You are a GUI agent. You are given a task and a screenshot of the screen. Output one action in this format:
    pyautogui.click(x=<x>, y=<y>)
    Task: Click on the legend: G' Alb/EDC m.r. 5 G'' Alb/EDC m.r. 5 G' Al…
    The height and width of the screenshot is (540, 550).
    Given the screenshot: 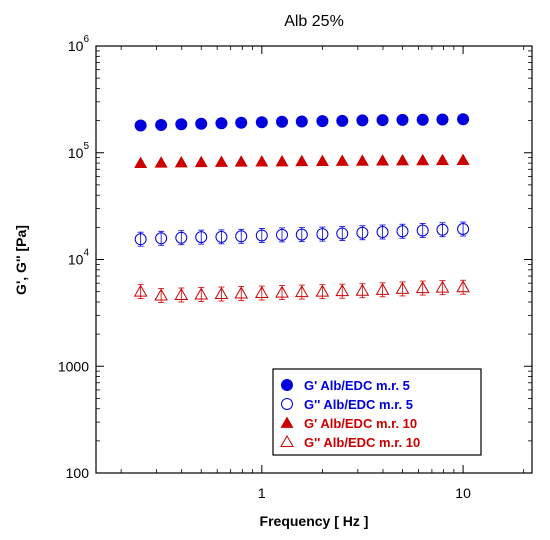 What is the action you would take?
    pyautogui.click(x=377, y=412)
    